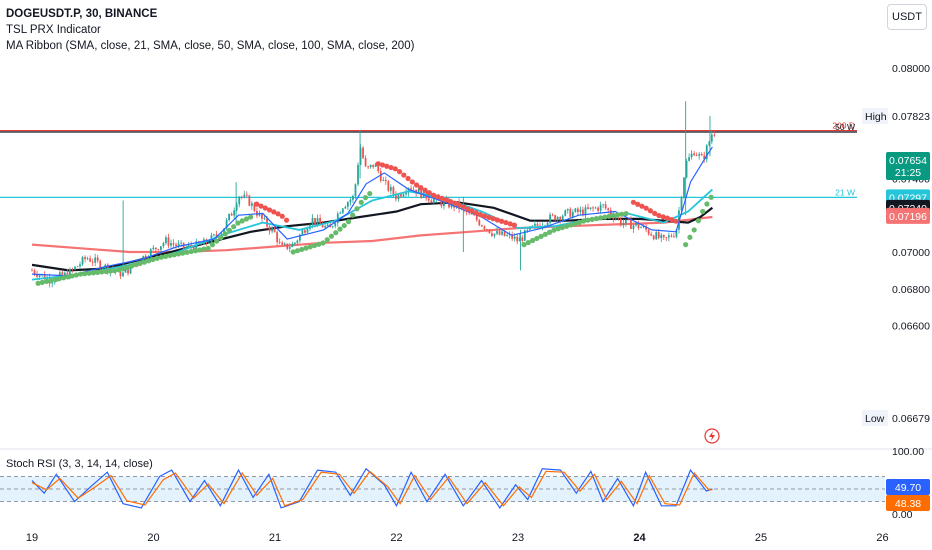 The width and height of the screenshot is (932, 550). Describe the element at coordinates (908, 215) in the screenshot. I see `price-badge` at that location.